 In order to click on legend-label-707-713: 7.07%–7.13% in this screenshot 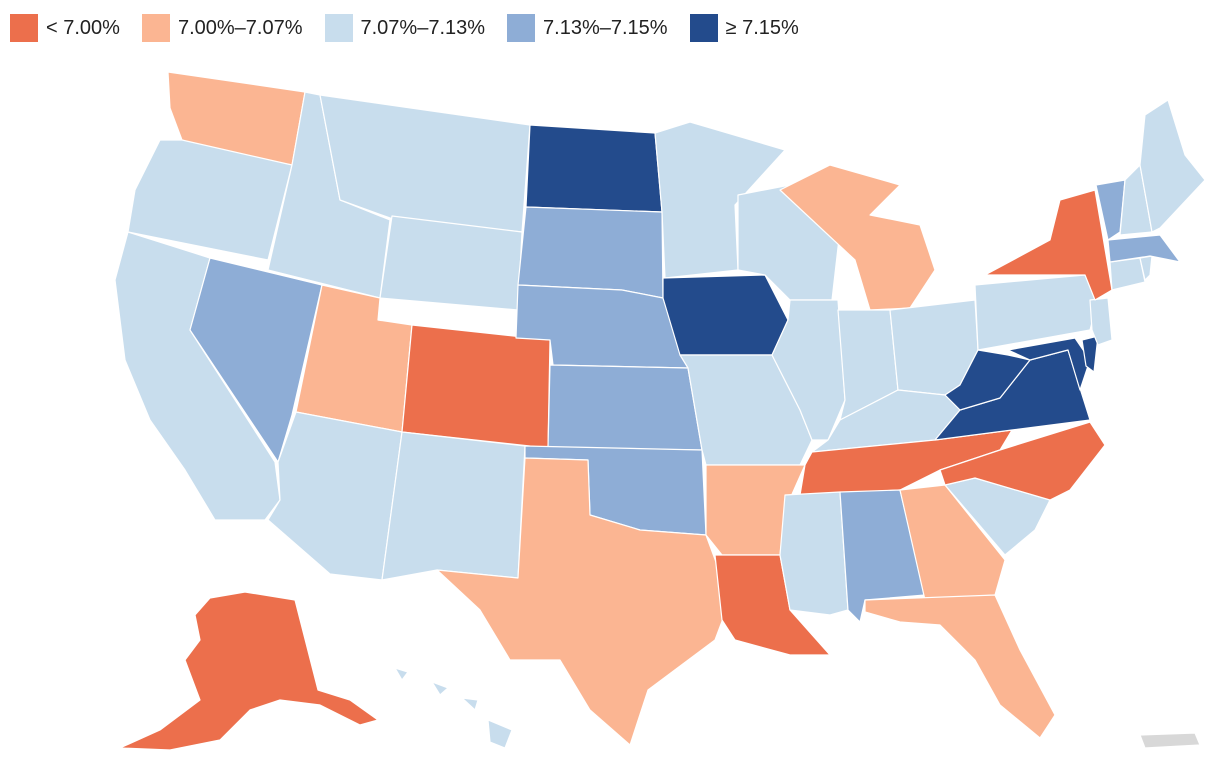, I will do `click(423, 27)`.